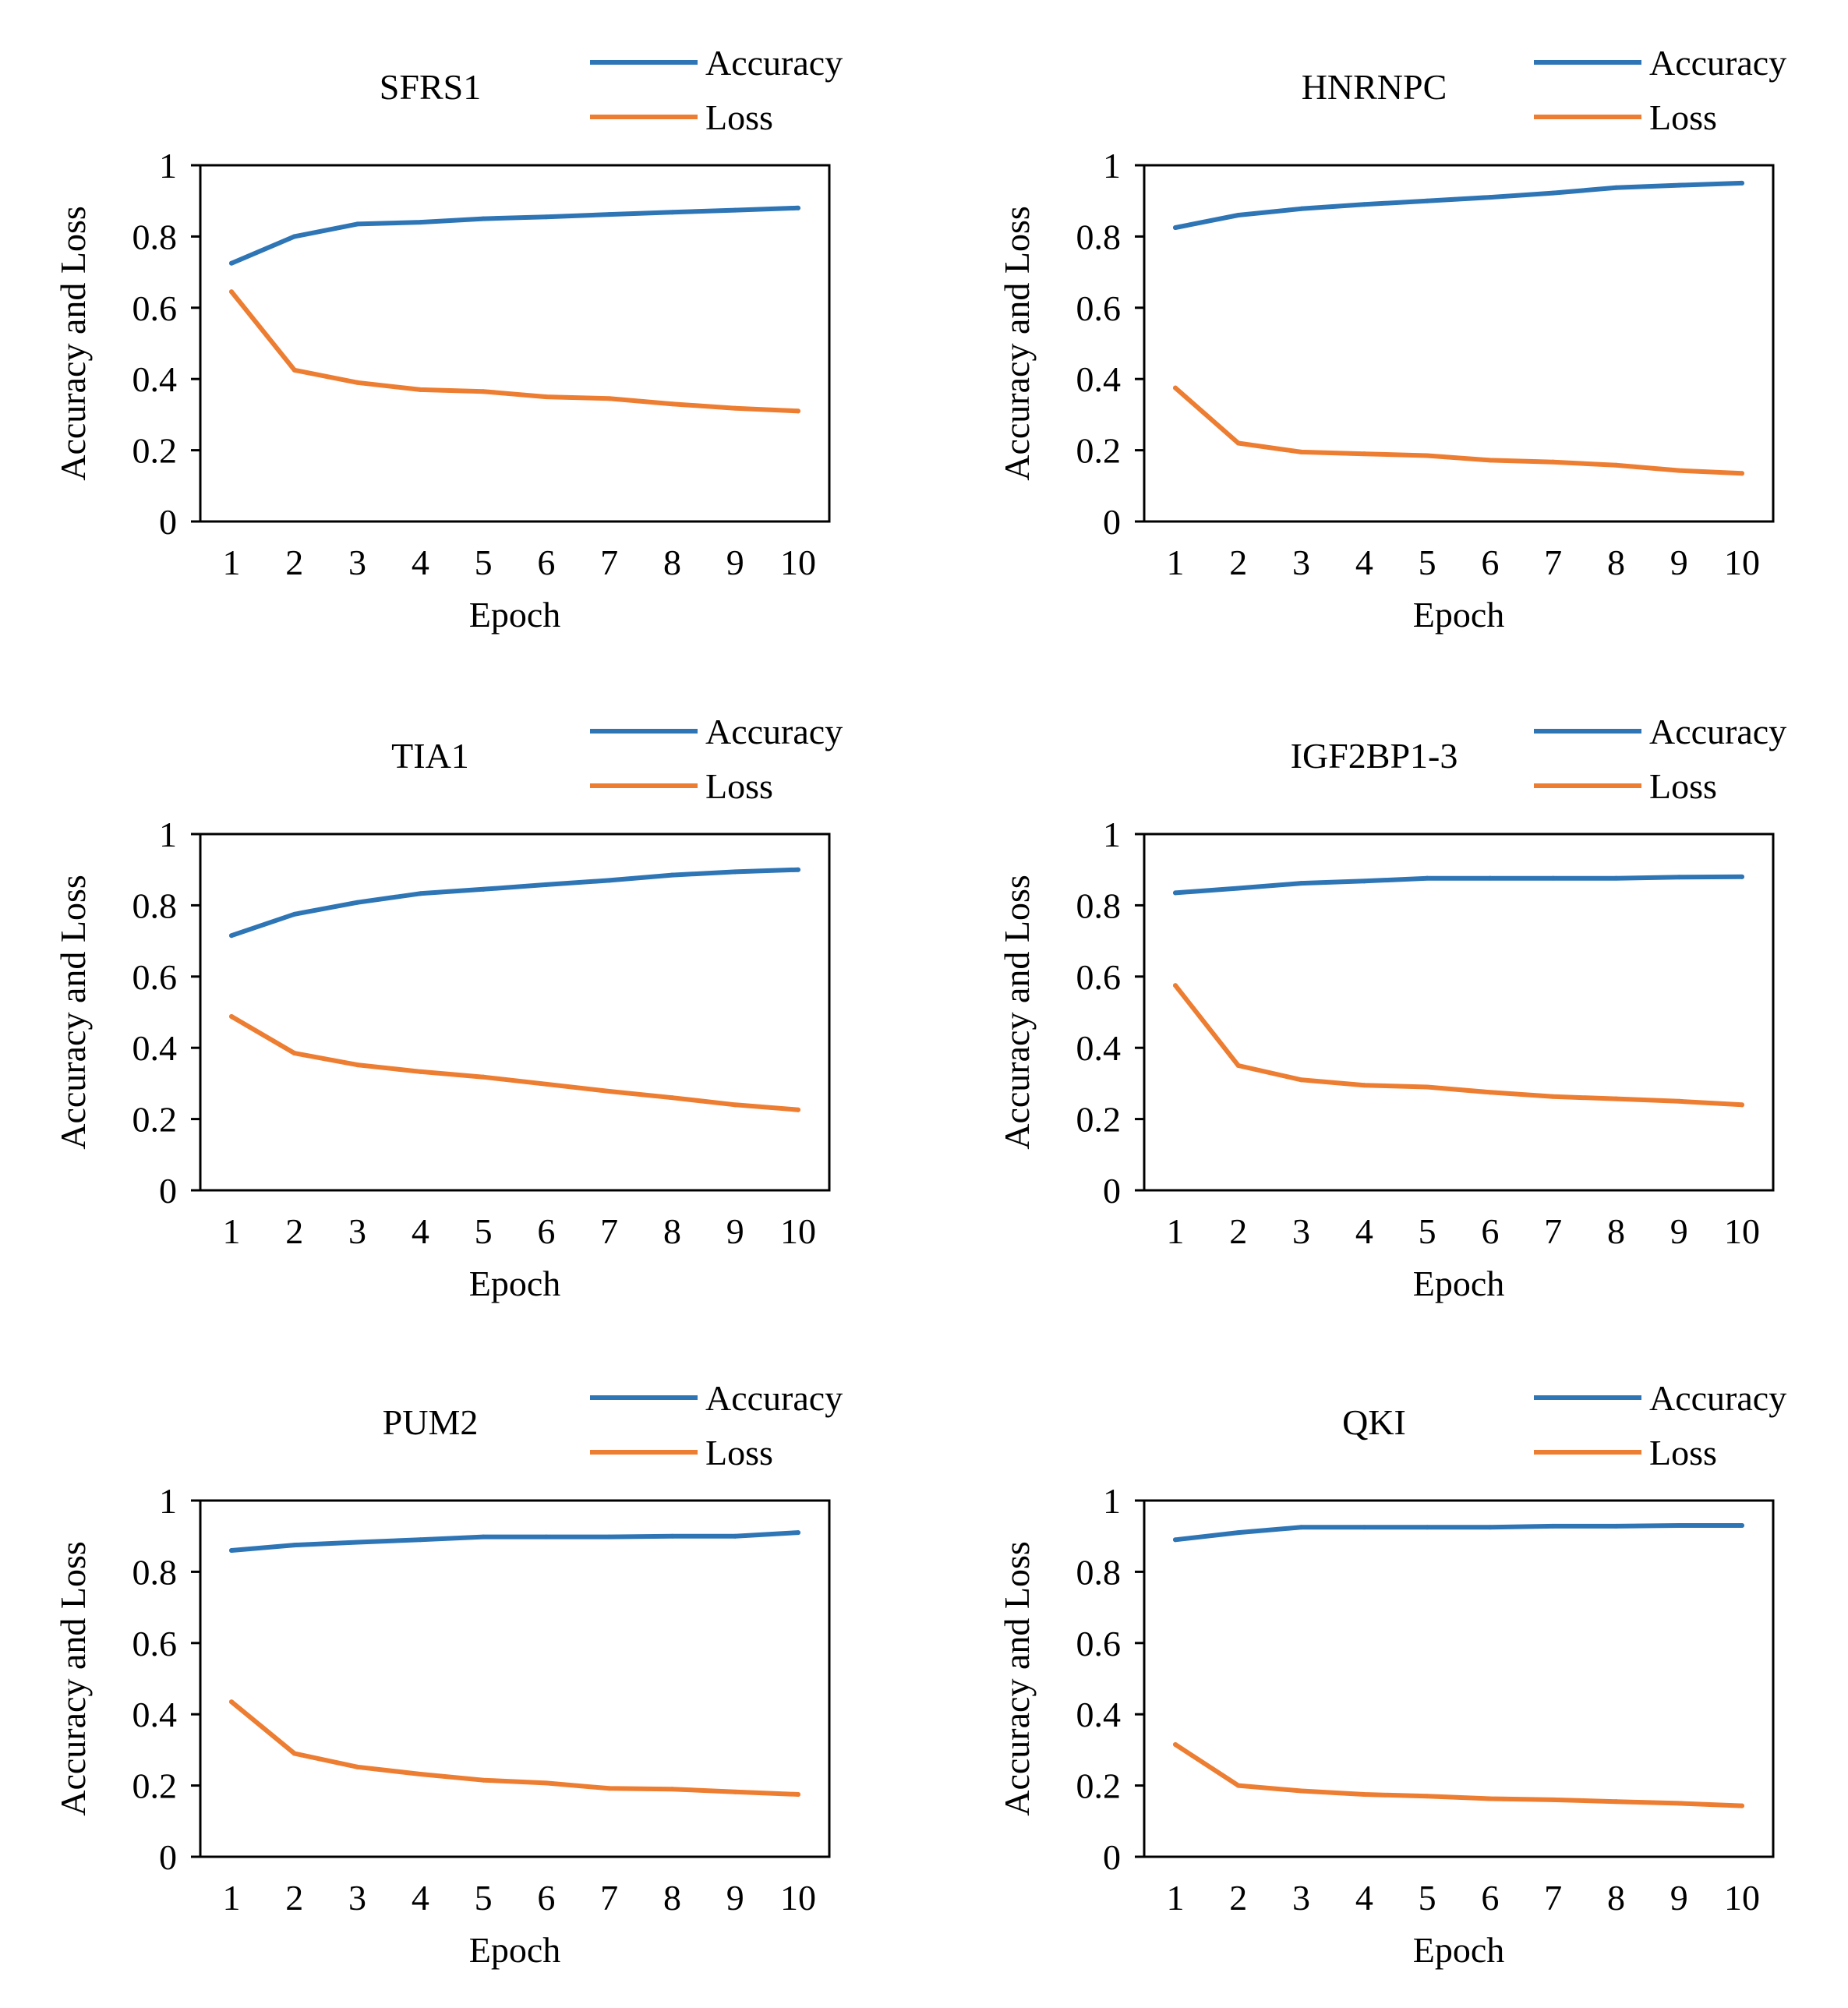 The width and height of the screenshot is (1848, 2008). Describe the element at coordinates (1553, 1898) in the screenshot. I see `x-tick-label: 7` at that location.